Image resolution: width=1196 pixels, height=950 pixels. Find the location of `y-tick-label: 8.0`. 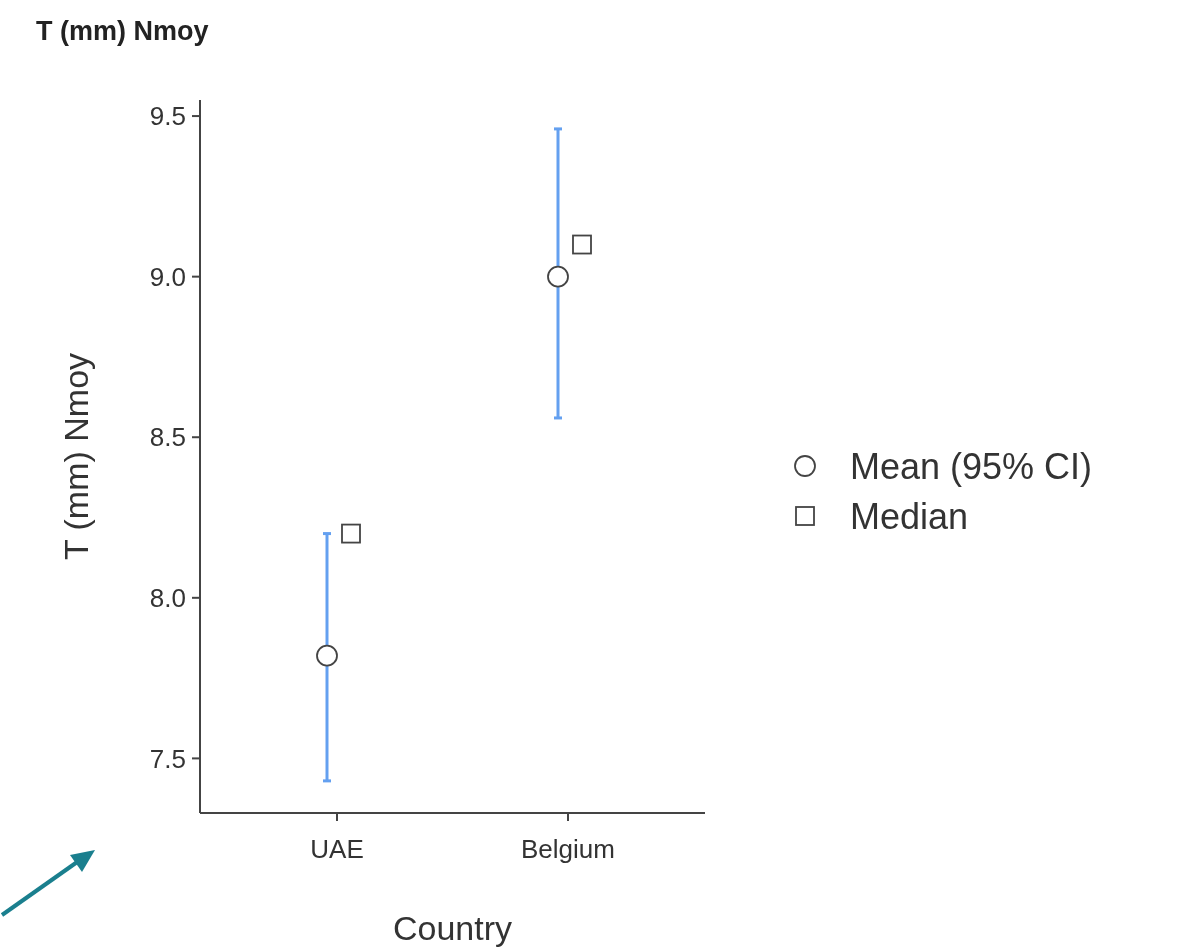

y-tick-label: 8.0 is located at coordinates (167, 597).